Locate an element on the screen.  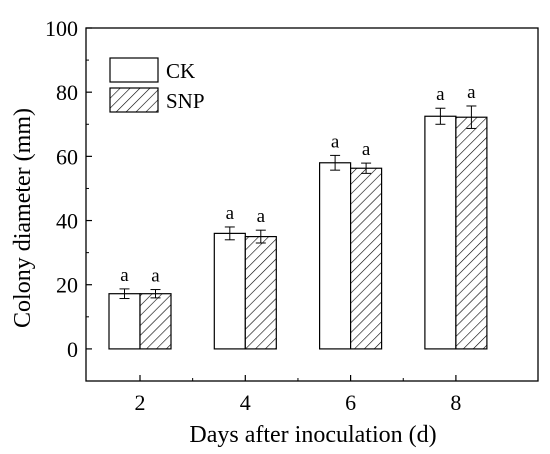
y-tick-label: 40 is located at coordinates (67, 221).